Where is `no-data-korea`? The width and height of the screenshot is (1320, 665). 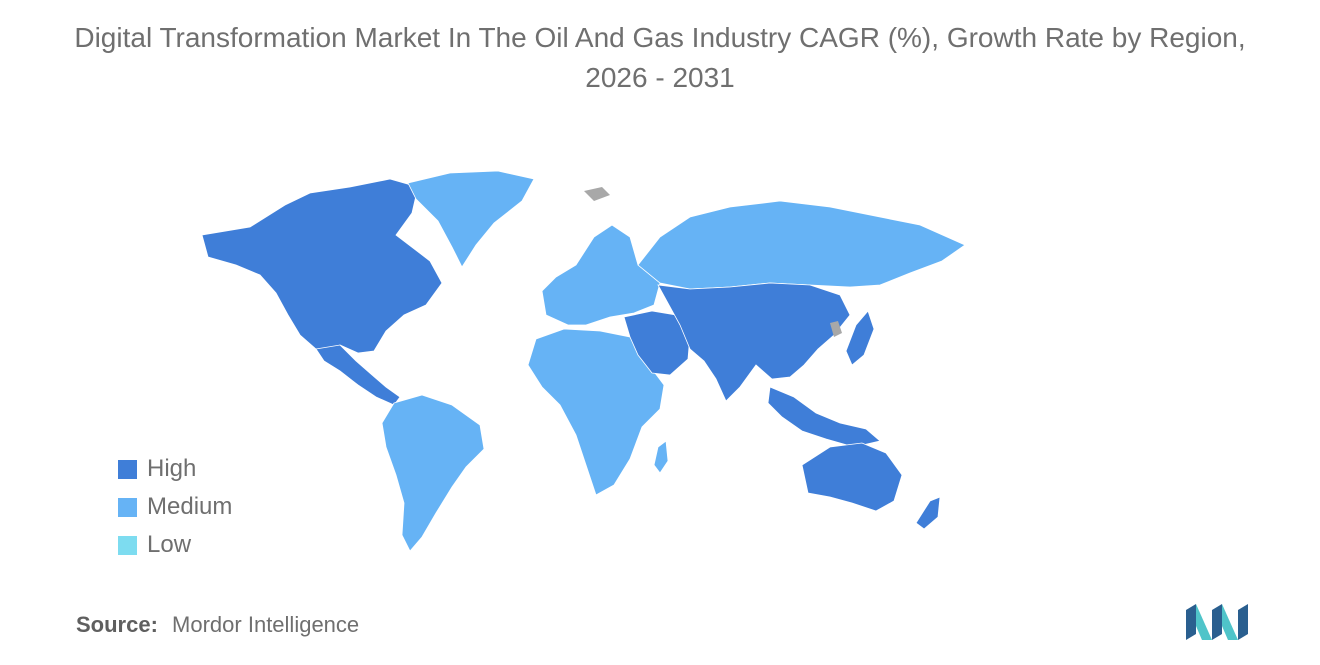
no-data-korea is located at coordinates (836, 329).